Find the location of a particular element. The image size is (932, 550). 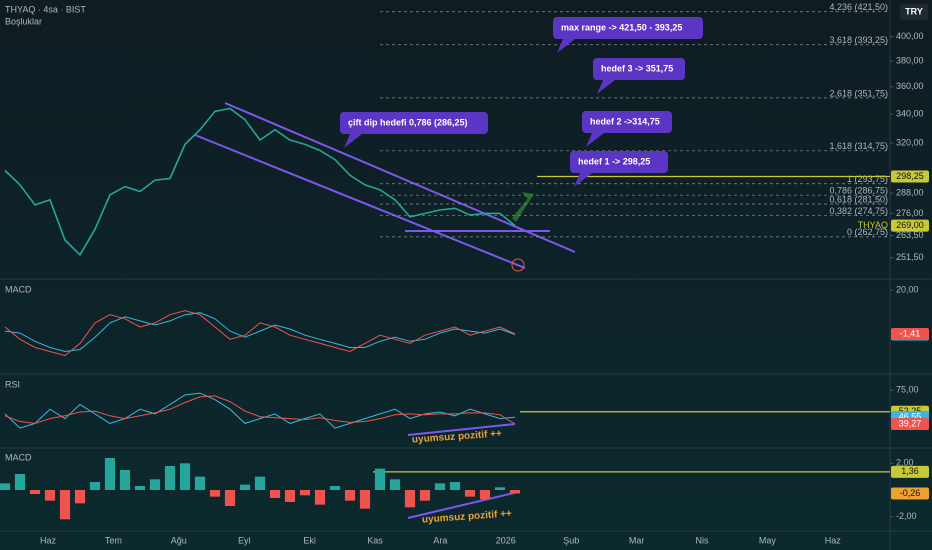

currency-button is located at coordinates (914, 12).